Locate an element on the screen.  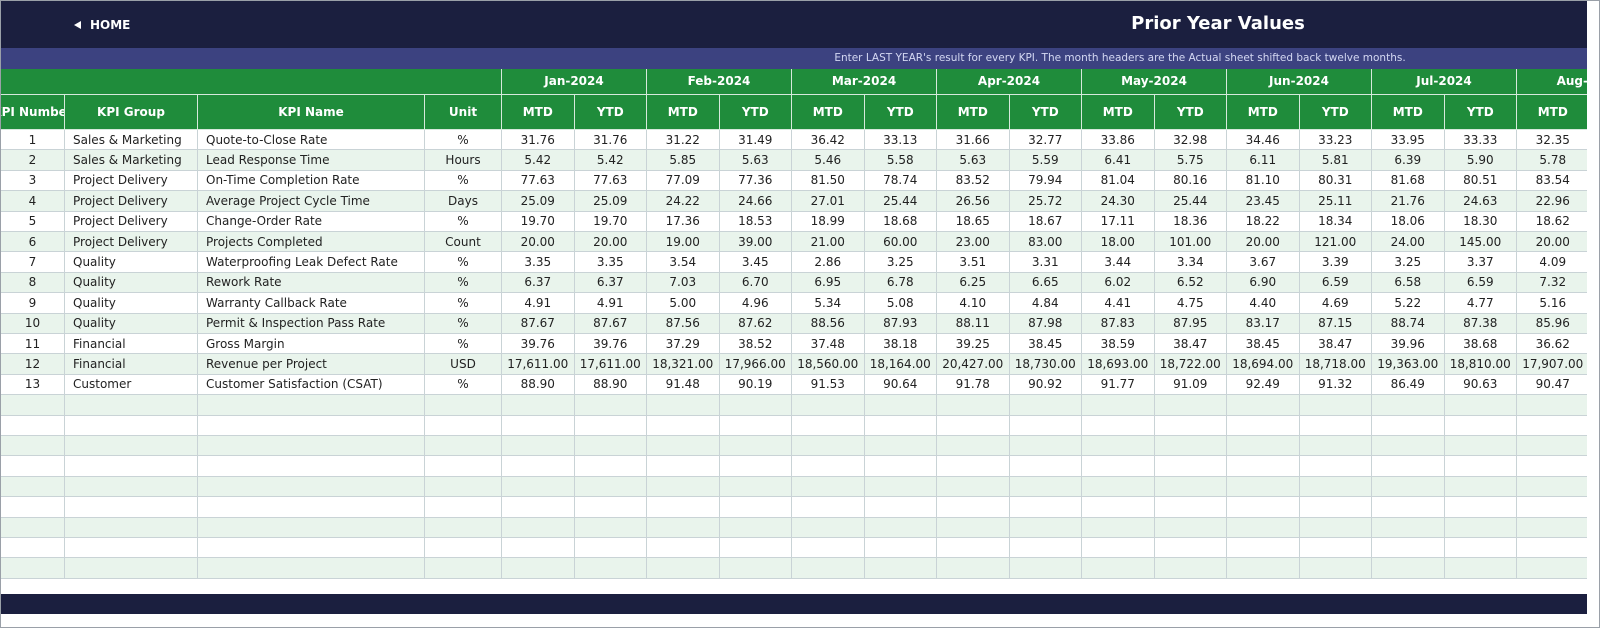
table-cell: 81.68 is located at coordinates (1408, 181).